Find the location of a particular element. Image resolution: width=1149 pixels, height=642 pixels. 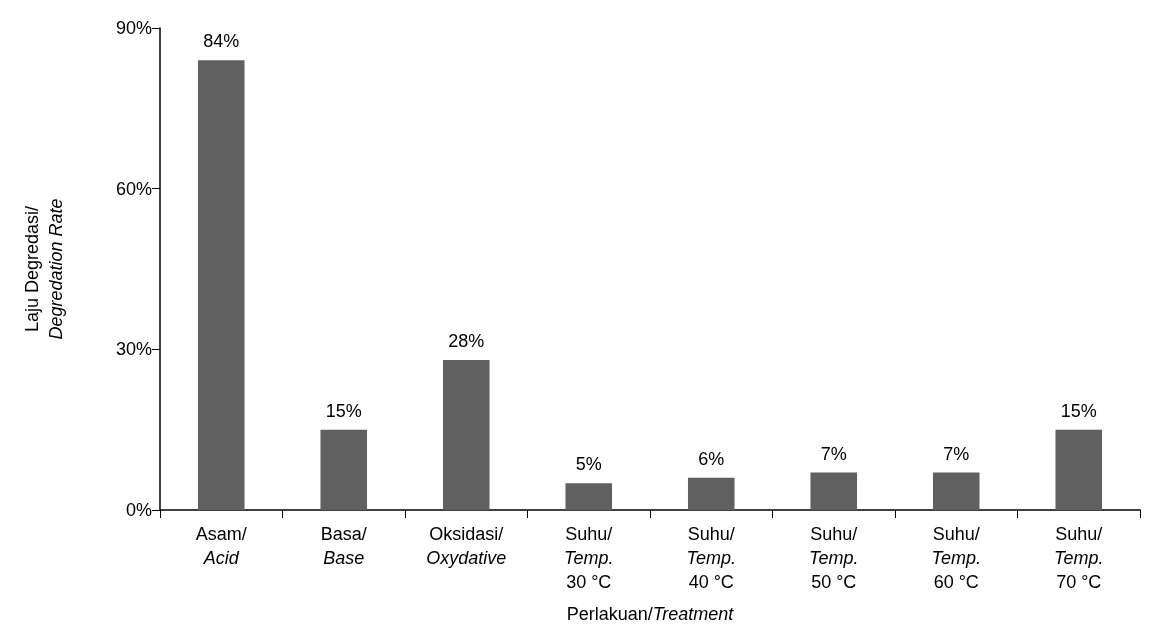

x-tick-label: Suhu/ Temp. 50 °C is located at coordinates (834, 558).